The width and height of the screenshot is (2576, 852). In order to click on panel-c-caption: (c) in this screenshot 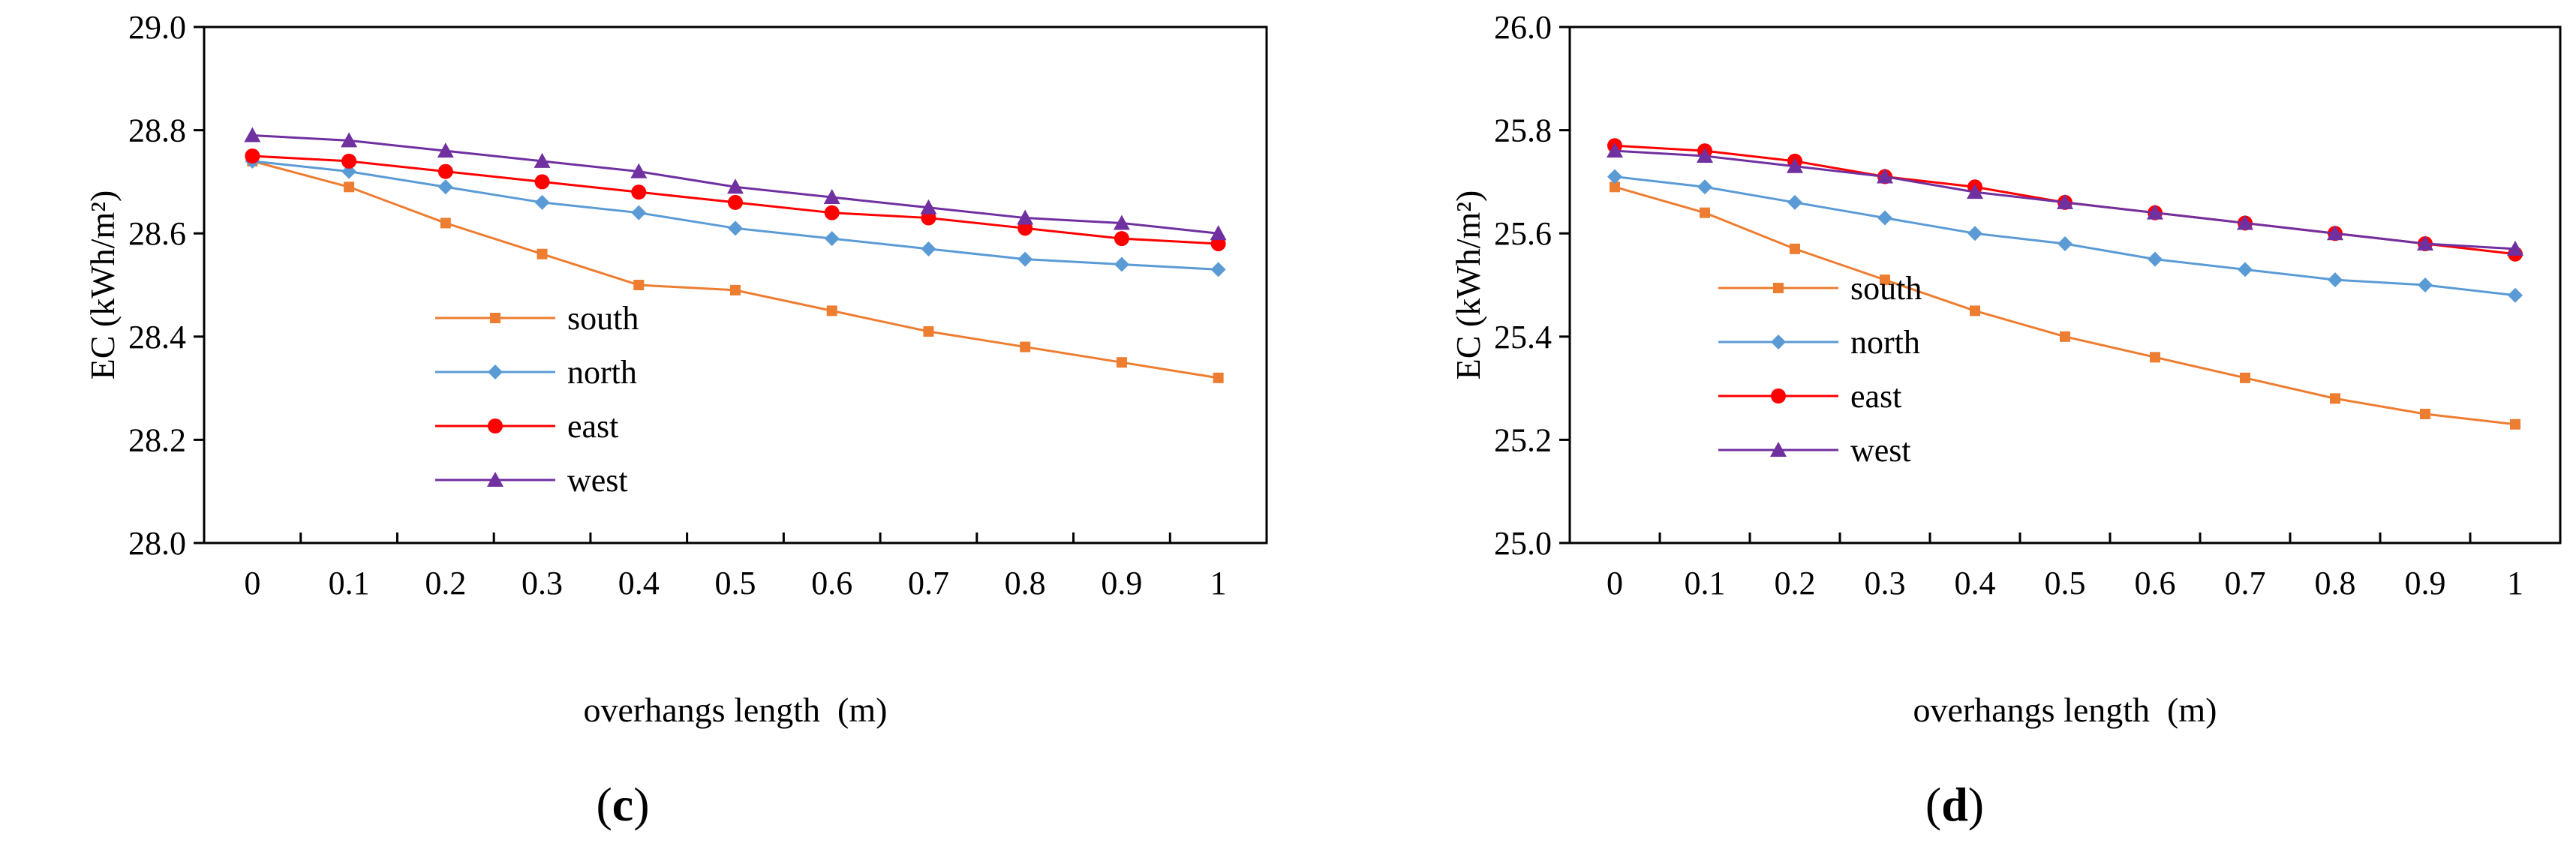, I will do `click(622, 804)`.